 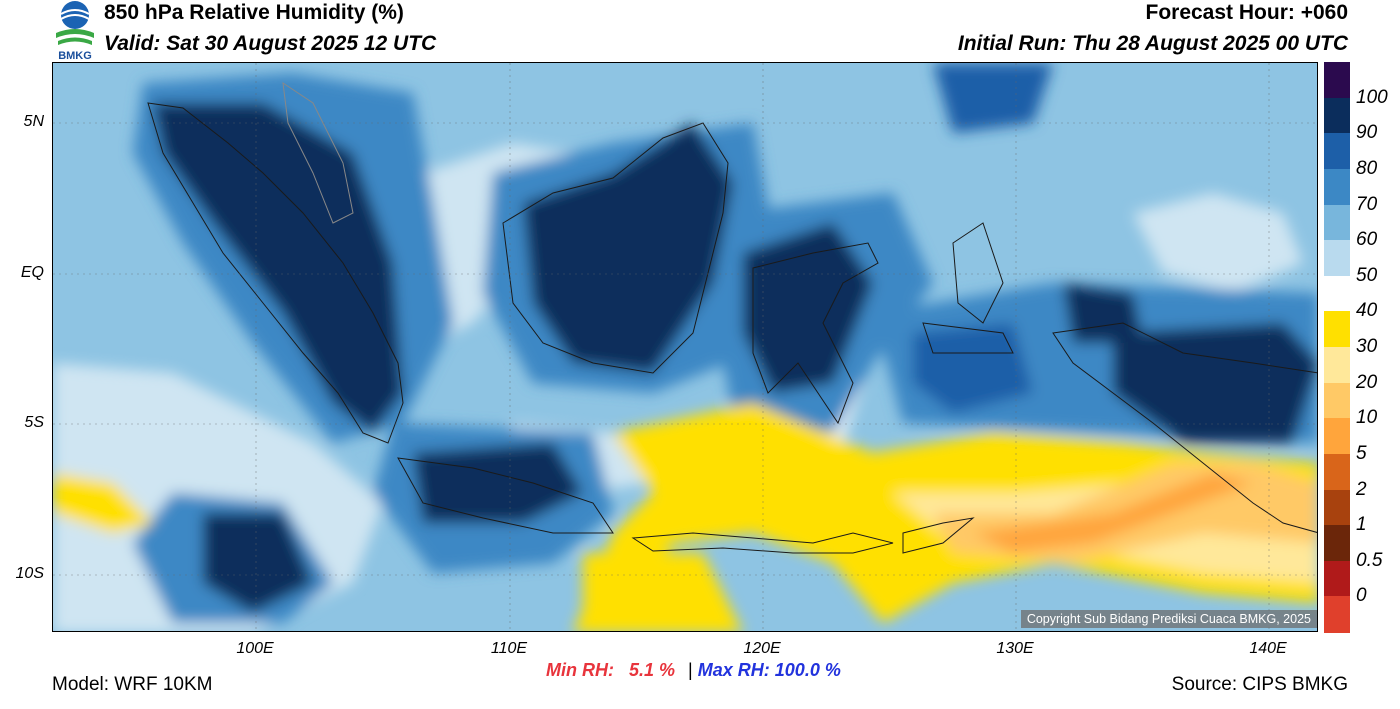 I want to click on colorbar-label: 60, so click(x=1367, y=240).